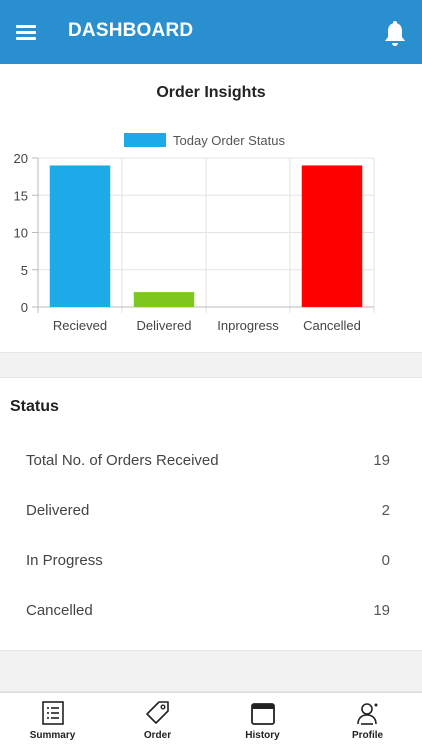  What do you see at coordinates (131, 30) in the screenshot?
I see `page-title: DASHBOARD` at bounding box center [131, 30].